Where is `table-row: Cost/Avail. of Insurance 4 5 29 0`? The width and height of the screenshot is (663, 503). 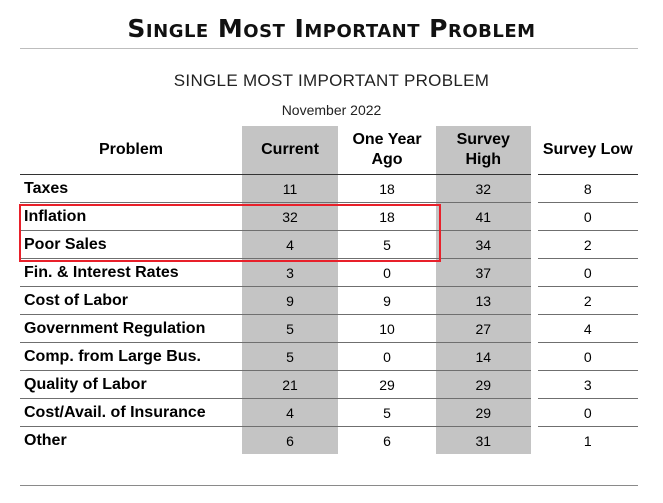 table-row: Cost/Avail. of Insurance 4 5 29 0 is located at coordinates (329, 412).